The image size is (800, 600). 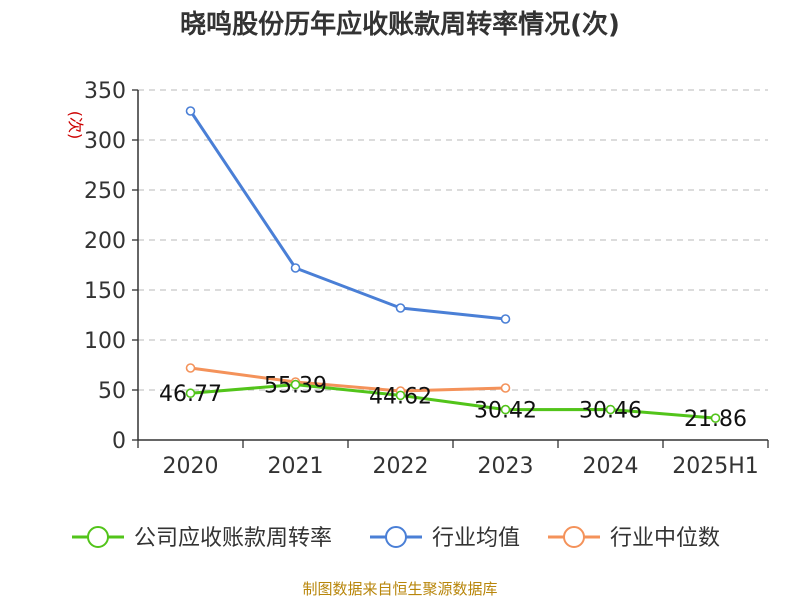 I want to click on y-tick-label: 250, so click(x=105, y=191).